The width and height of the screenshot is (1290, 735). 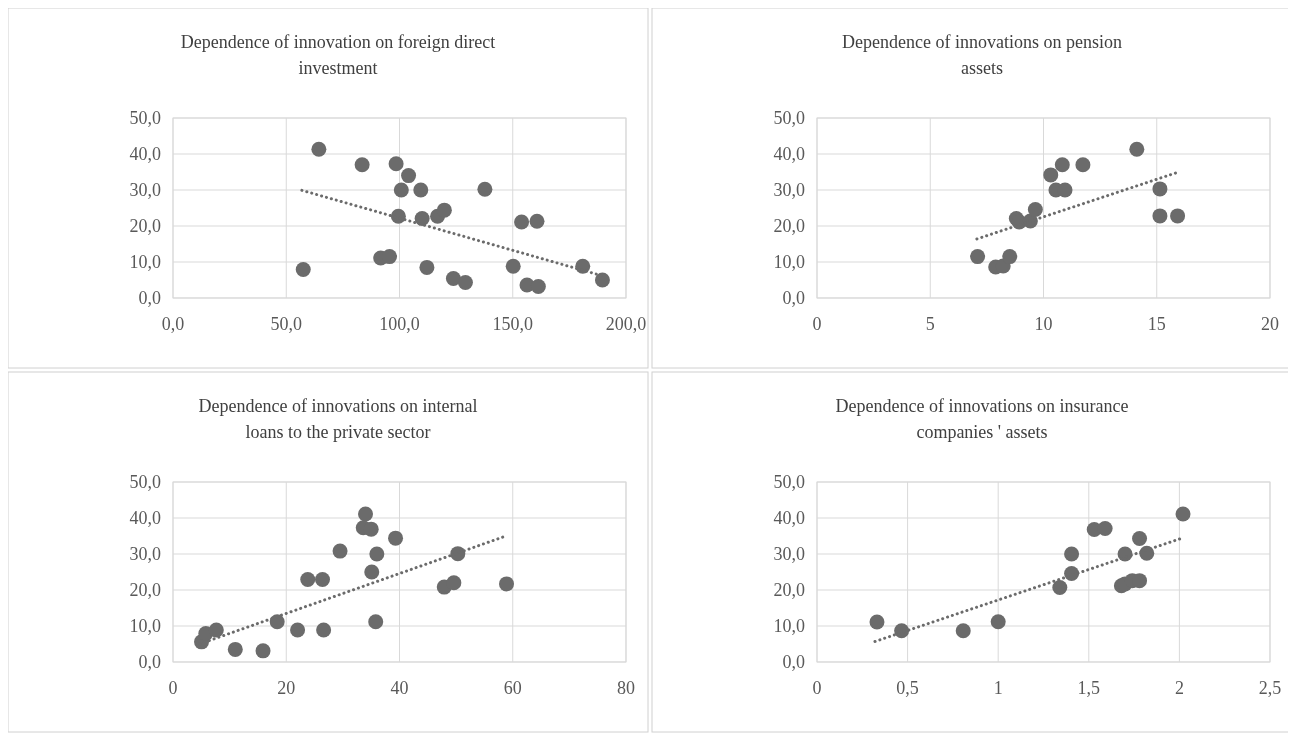 What do you see at coordinates (1156, 324) in the screenshot?
I see `x-tick-label: 15` at bounding box center [1156, 324].